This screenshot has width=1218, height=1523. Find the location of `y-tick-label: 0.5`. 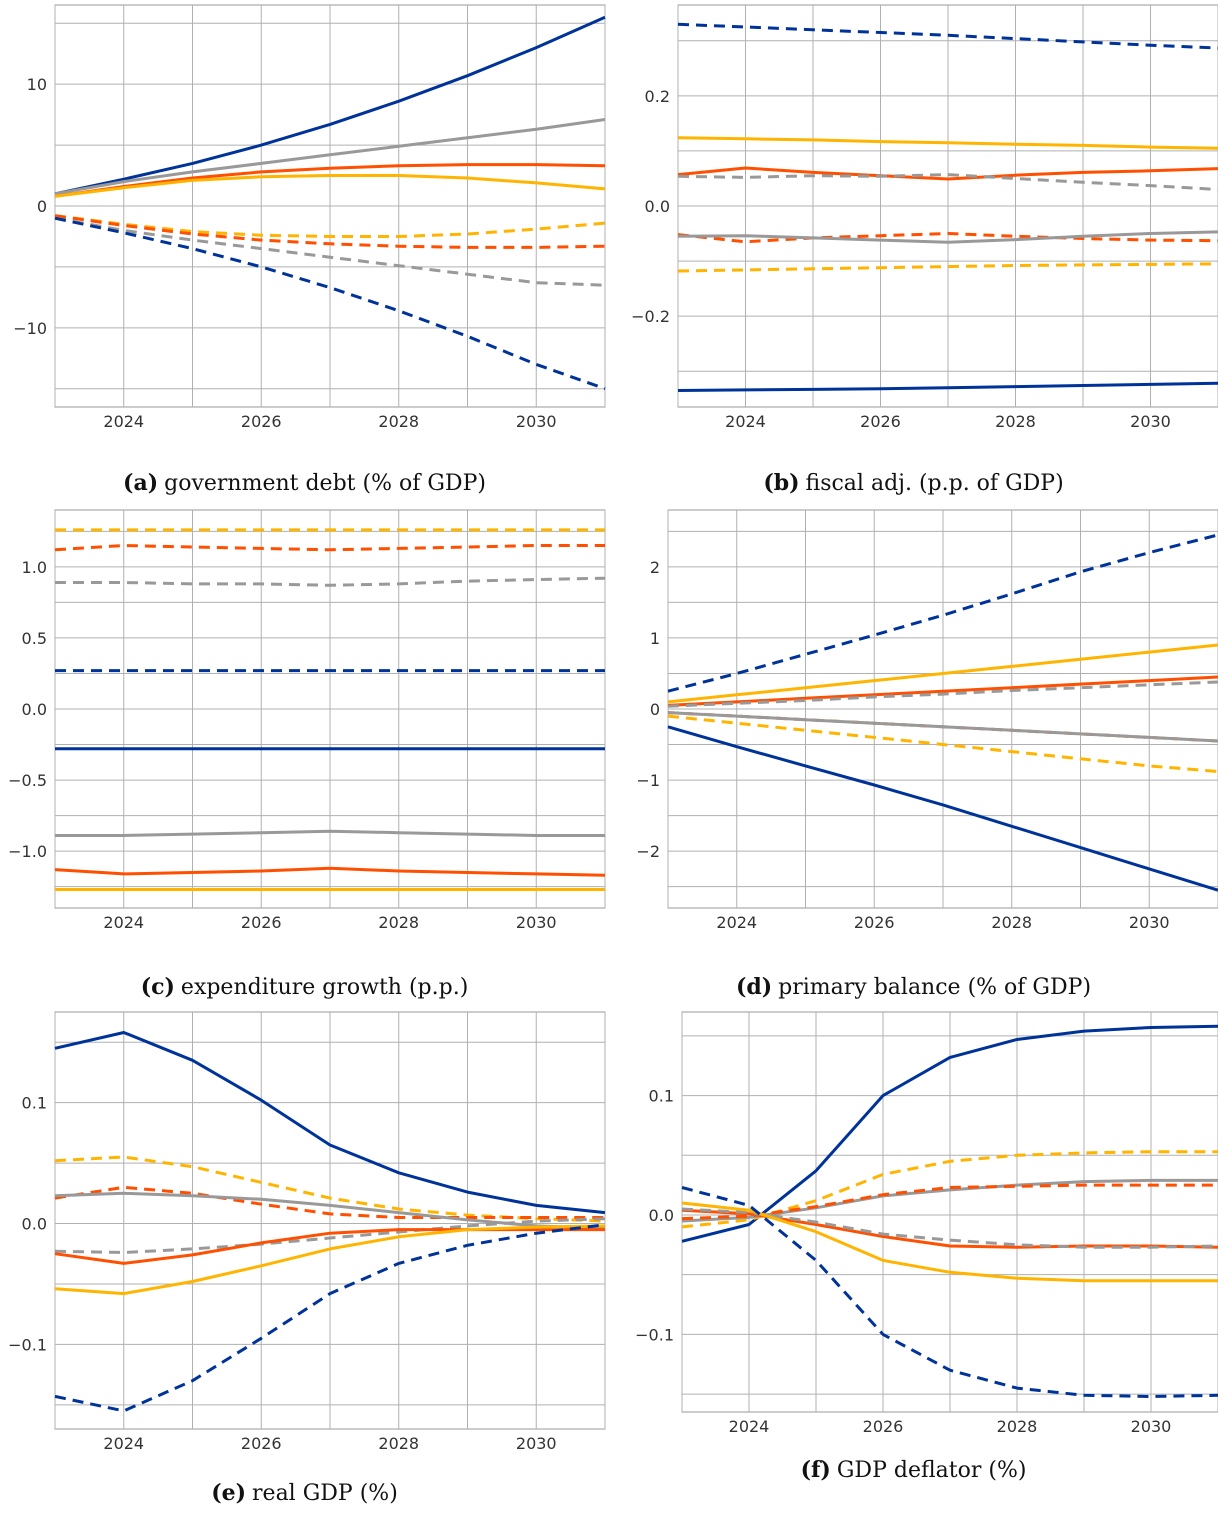

y-tick-label: 0.5 is located at coordinates (34, 638).